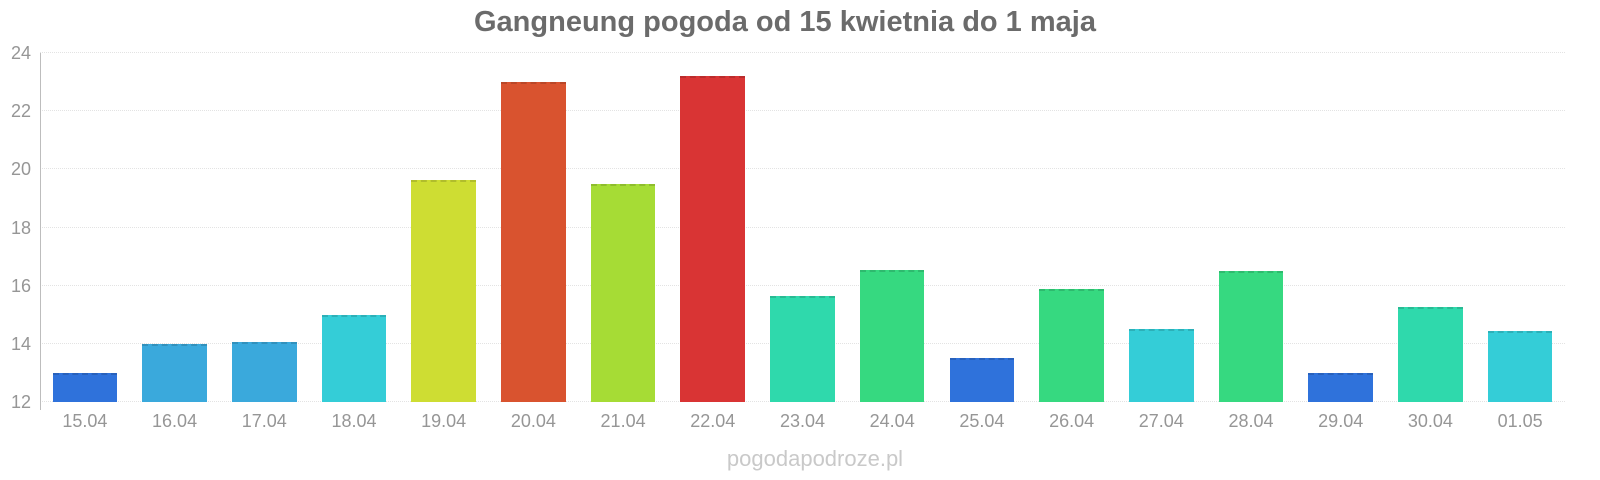 This screenshot has width=1600, height=480. I want to click on y-tick-label-24: 24, so click(20, 53).